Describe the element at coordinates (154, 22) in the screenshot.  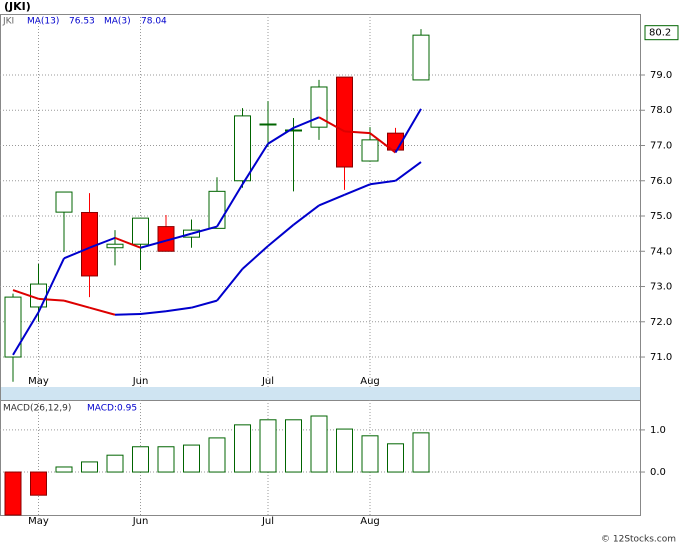
I see `legend-value: 78.04` at that location.